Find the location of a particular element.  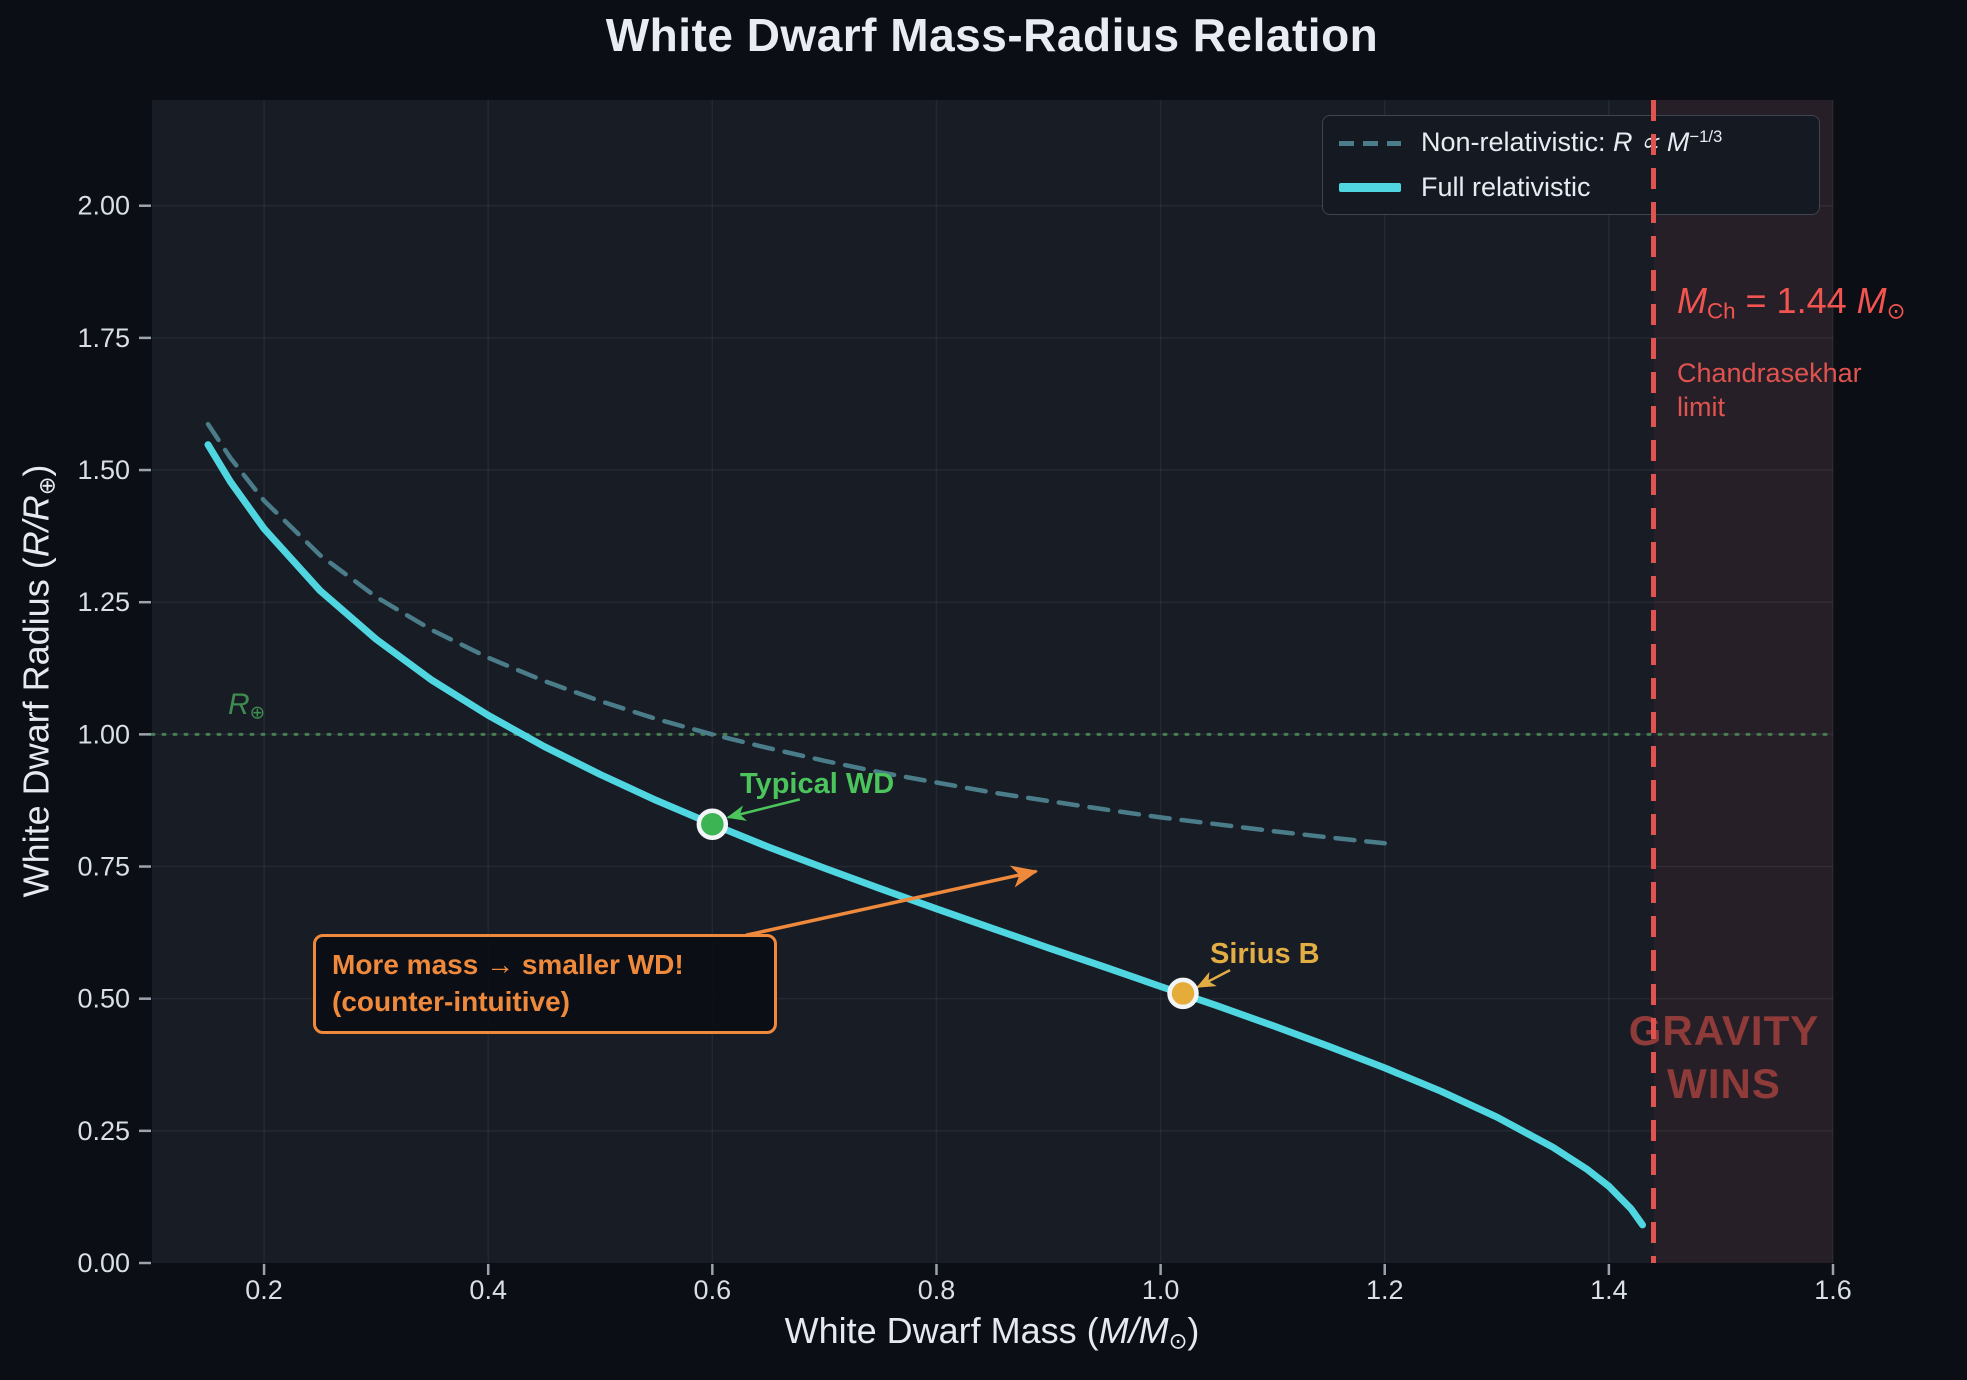

svg-text: 0.00 is located at coordinates (103, 1263).